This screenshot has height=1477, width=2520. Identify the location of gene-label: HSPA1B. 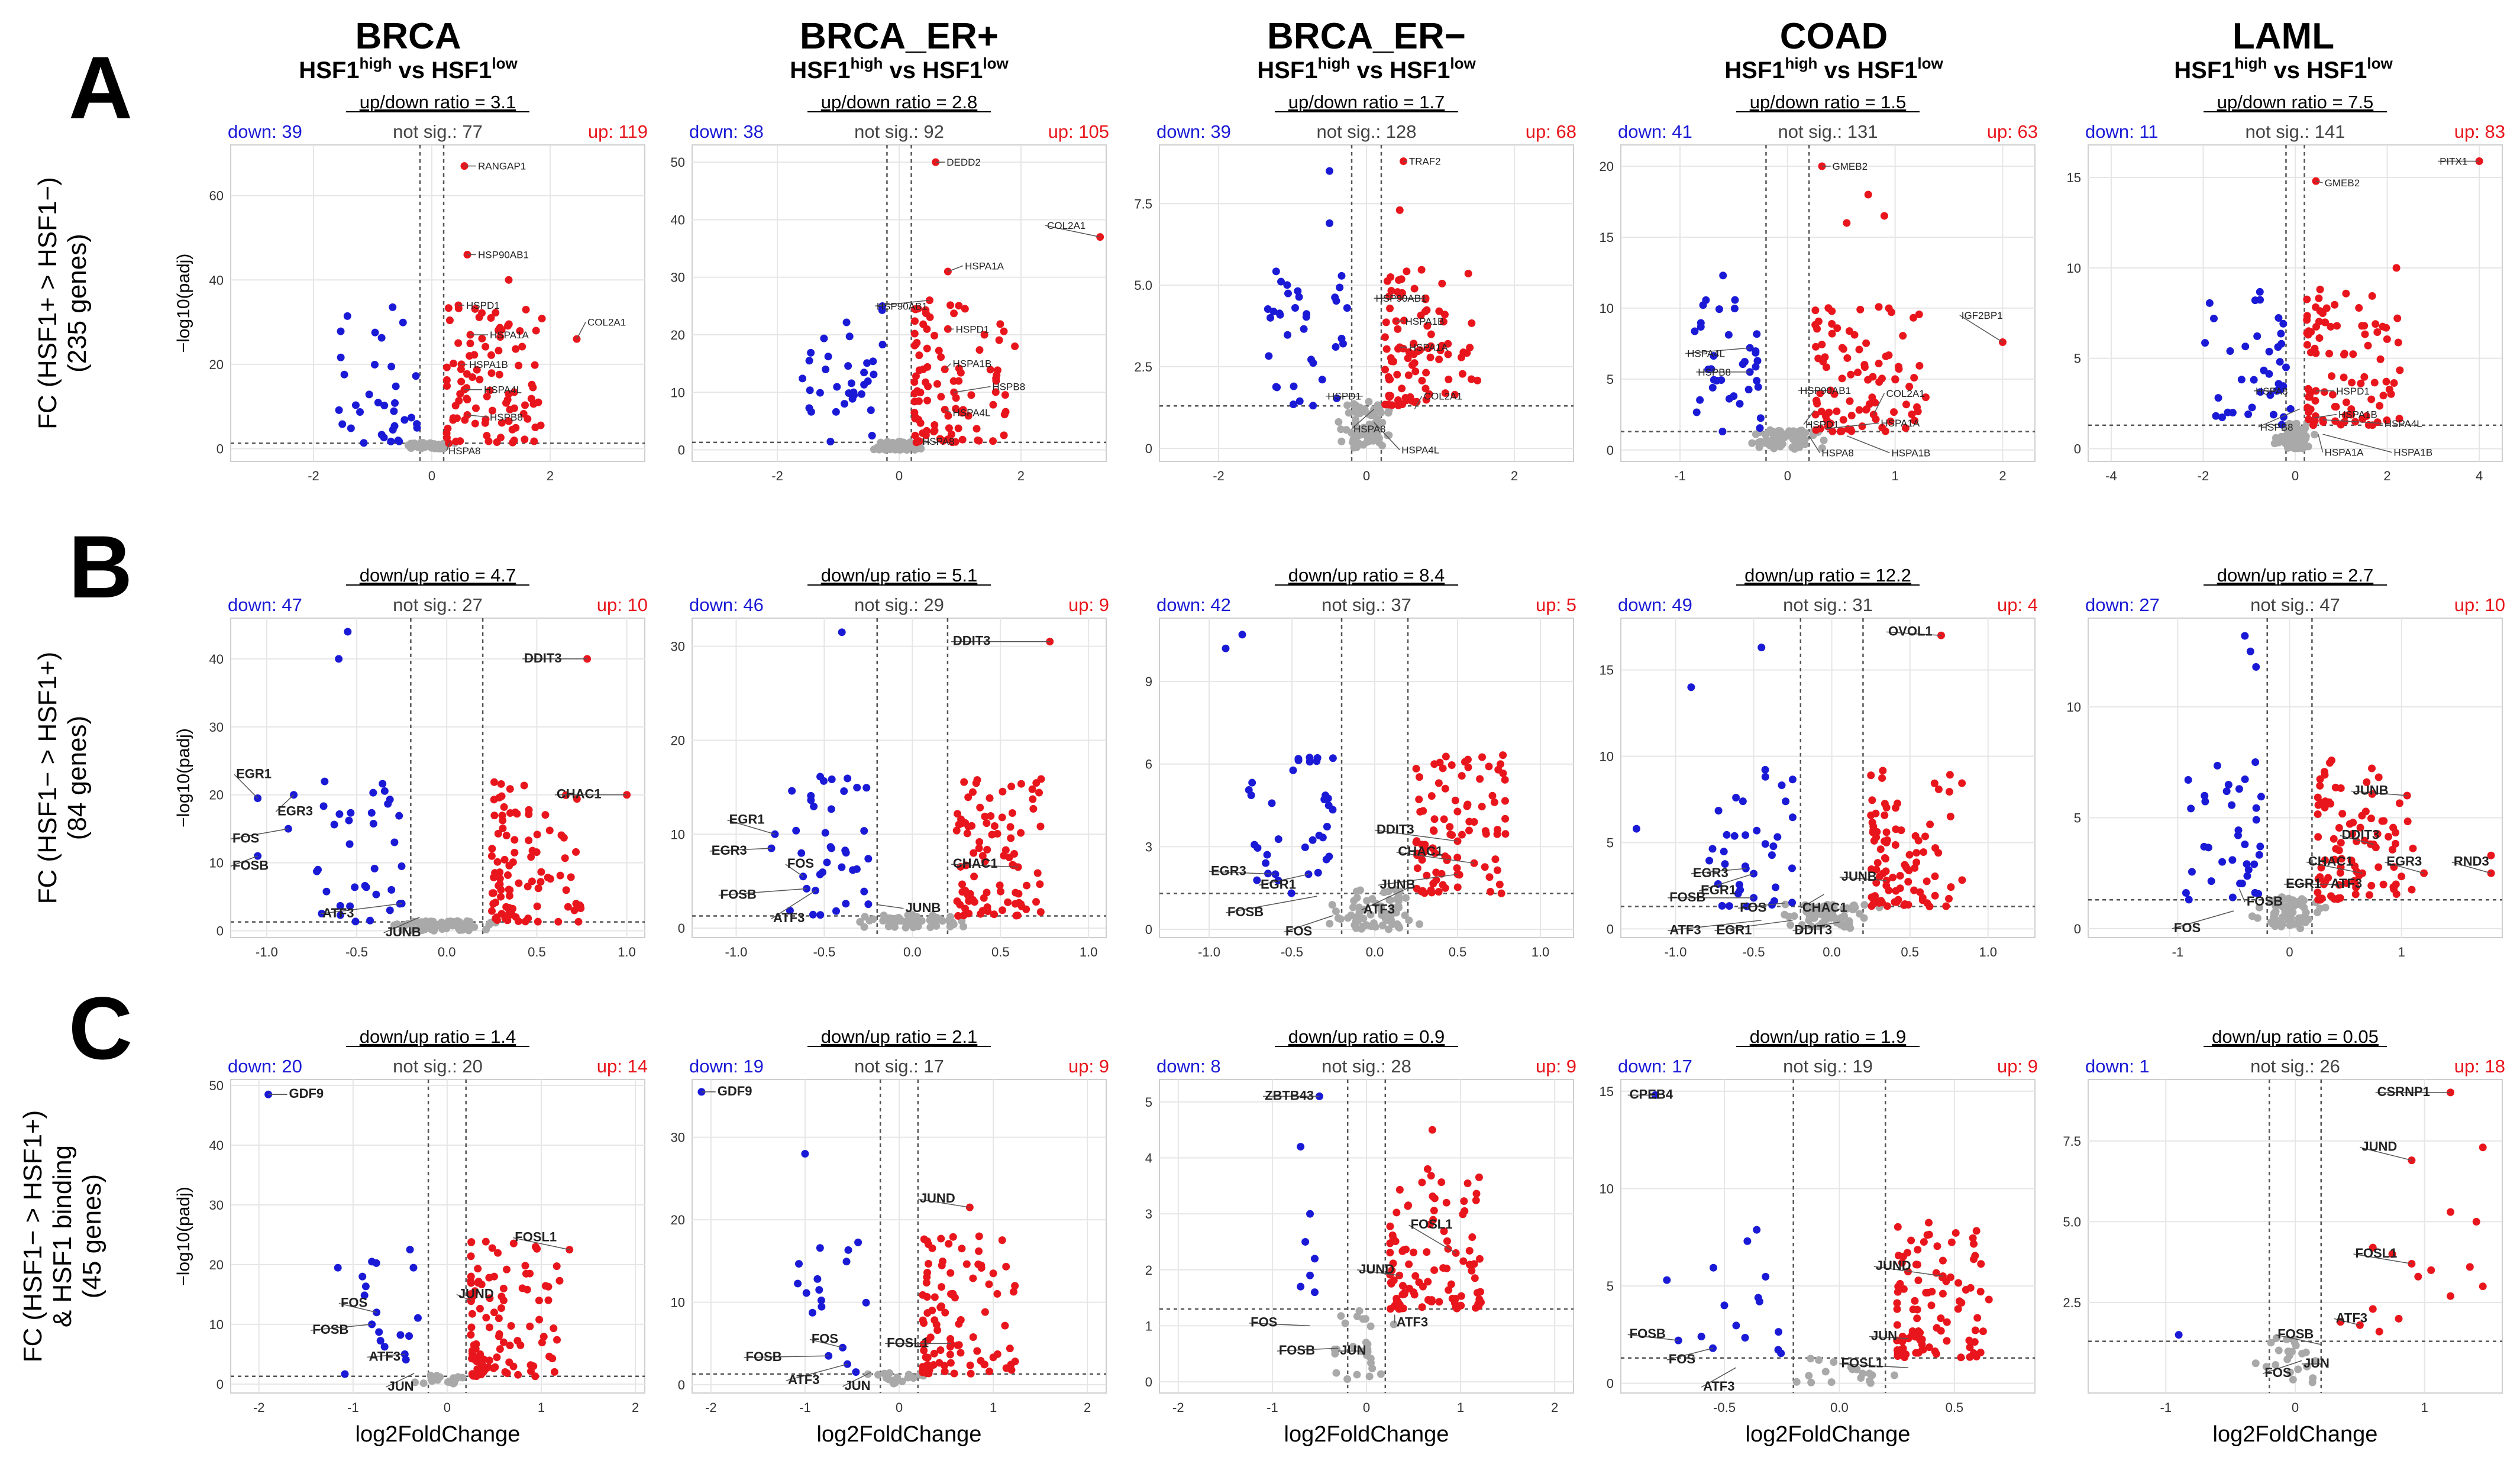
(2357, 415).